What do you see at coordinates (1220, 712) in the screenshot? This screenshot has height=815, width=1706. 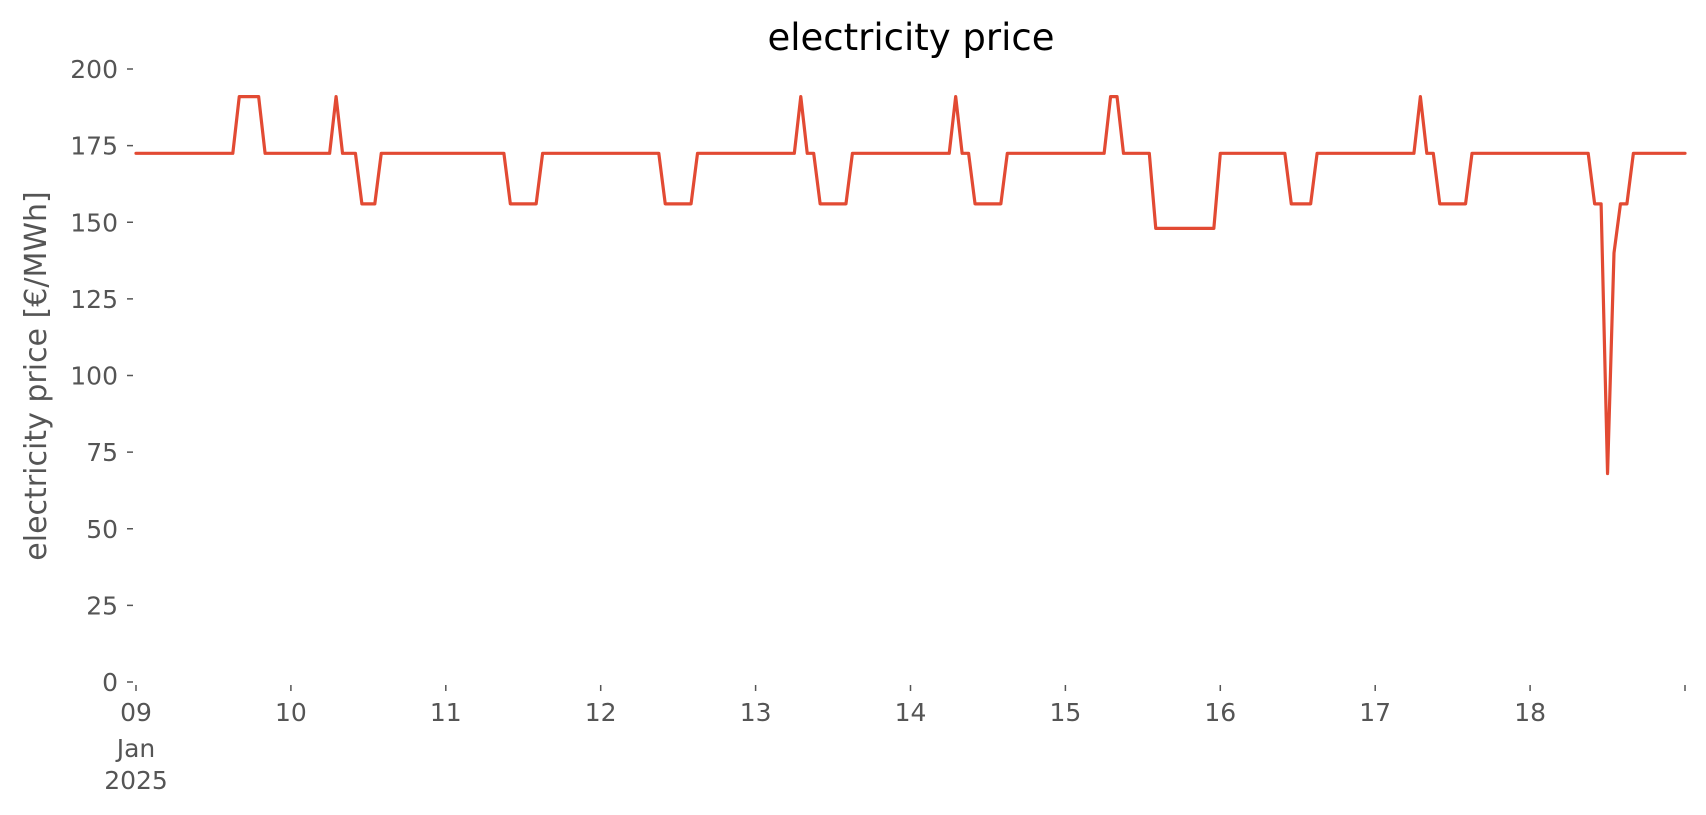 I see `x-tick-label: 16` at bounding box center [1220, 712].